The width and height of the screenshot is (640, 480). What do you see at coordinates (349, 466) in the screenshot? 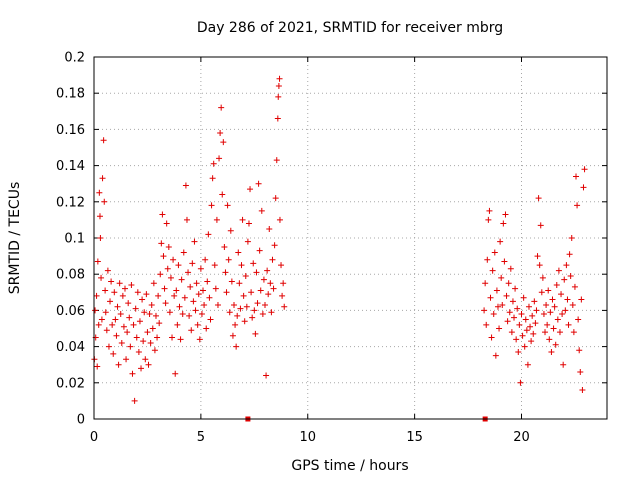
I see `x-axis-title: GPS time / hours` at bounding box center [349, 466].